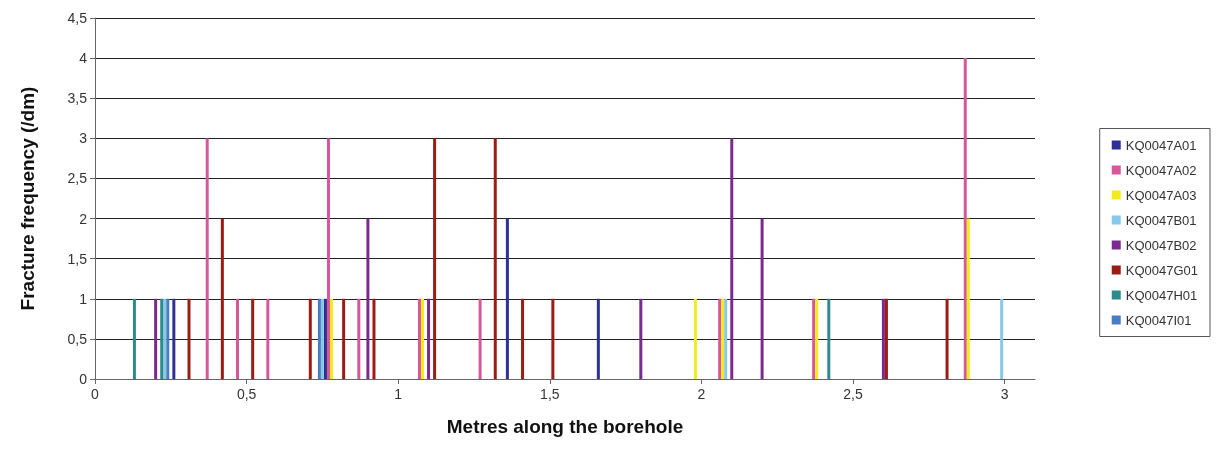 The image size is (1222, 465). Describe the element at coordinates (246, 394) in the screenshot. I see `x-tick-label: 0,5` at that location.